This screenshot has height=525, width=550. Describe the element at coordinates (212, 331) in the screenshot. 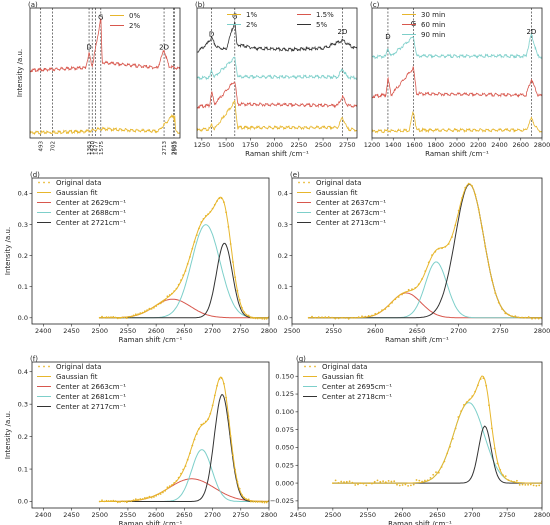

I see `xtick-label-d-6: 2700` at that location.